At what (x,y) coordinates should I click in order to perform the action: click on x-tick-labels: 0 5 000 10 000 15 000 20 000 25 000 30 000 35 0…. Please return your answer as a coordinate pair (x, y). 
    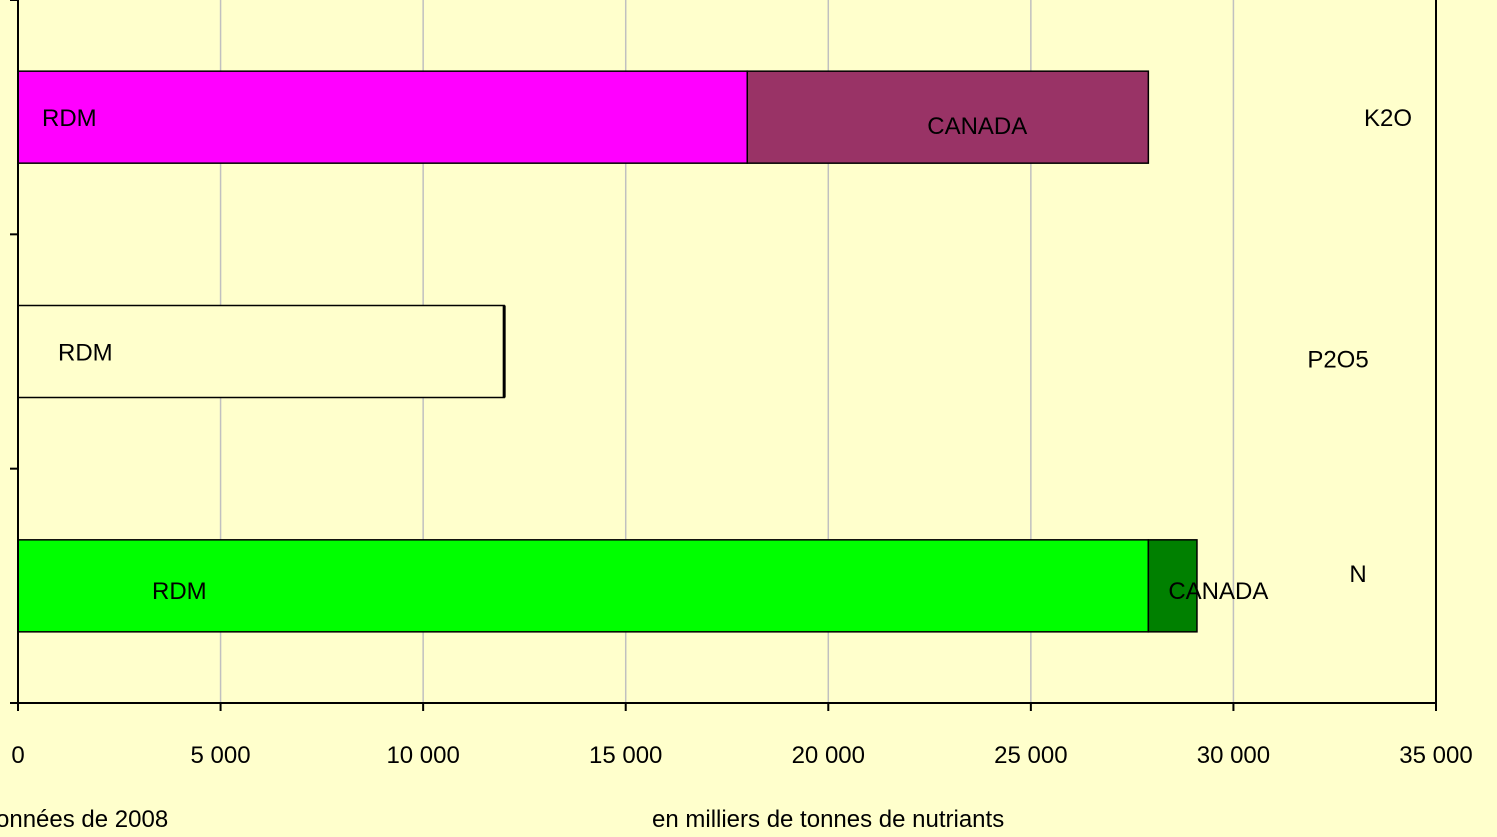
    Looking at the image, I should click on (741, 755).